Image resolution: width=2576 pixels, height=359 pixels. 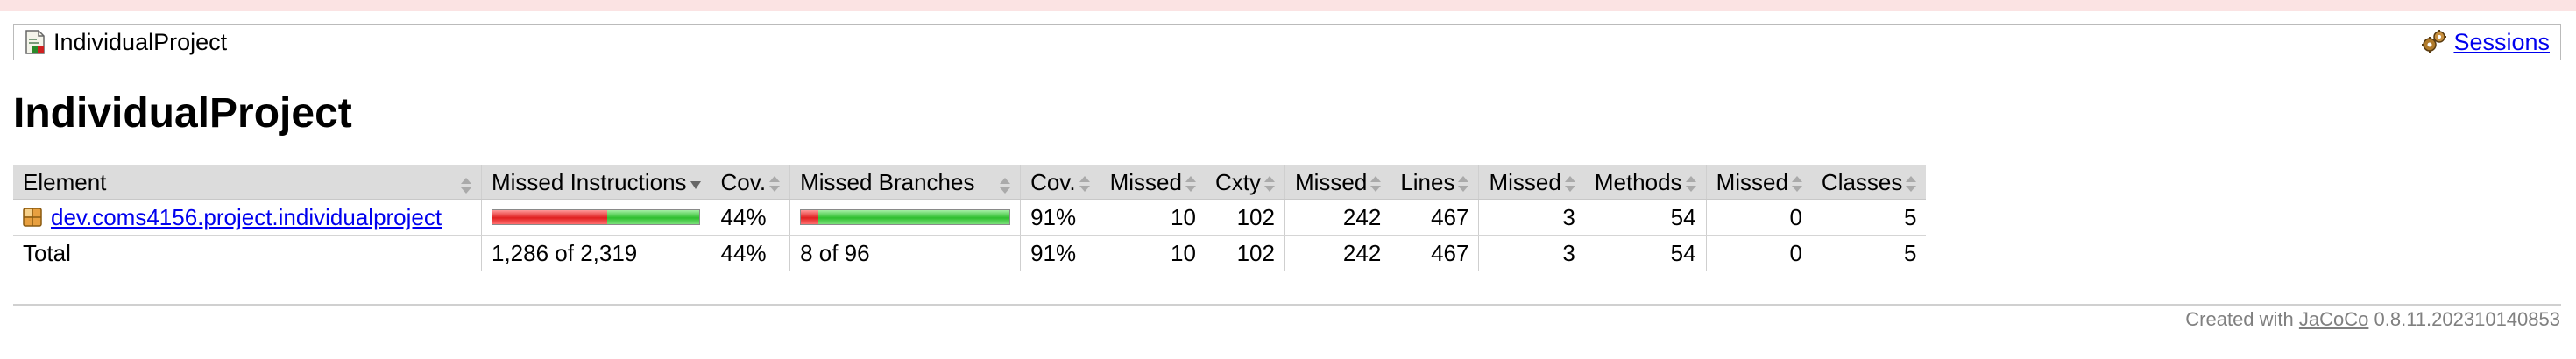 I want to click on branches-missed-bar, so click(x=809, y=217).